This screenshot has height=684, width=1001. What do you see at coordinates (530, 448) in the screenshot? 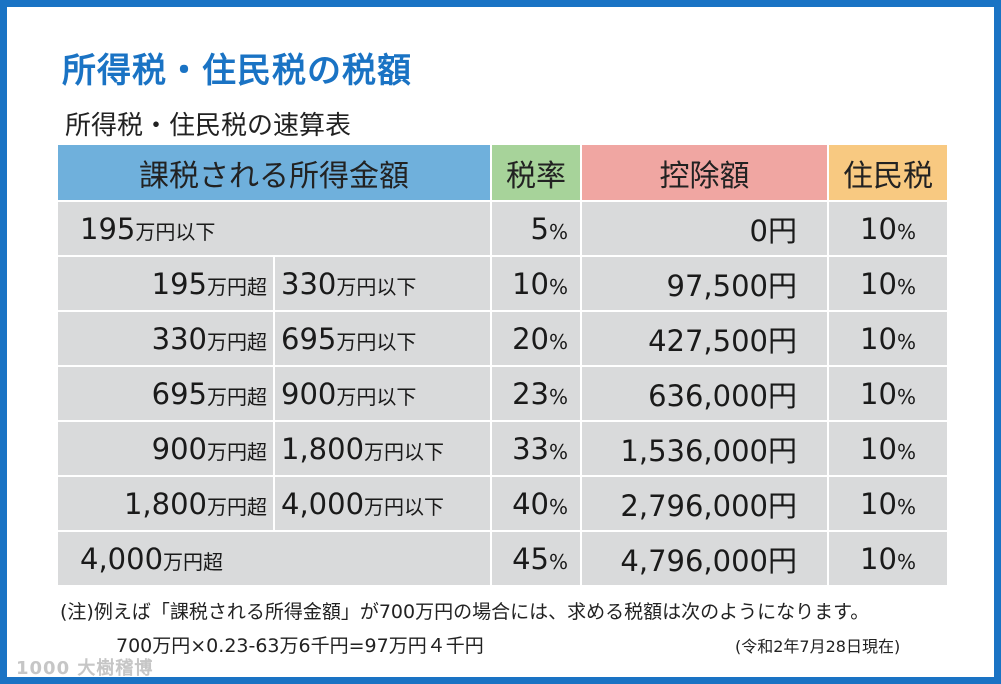
I see `tax-rate-value: 33` at bounding box center [530, 448].